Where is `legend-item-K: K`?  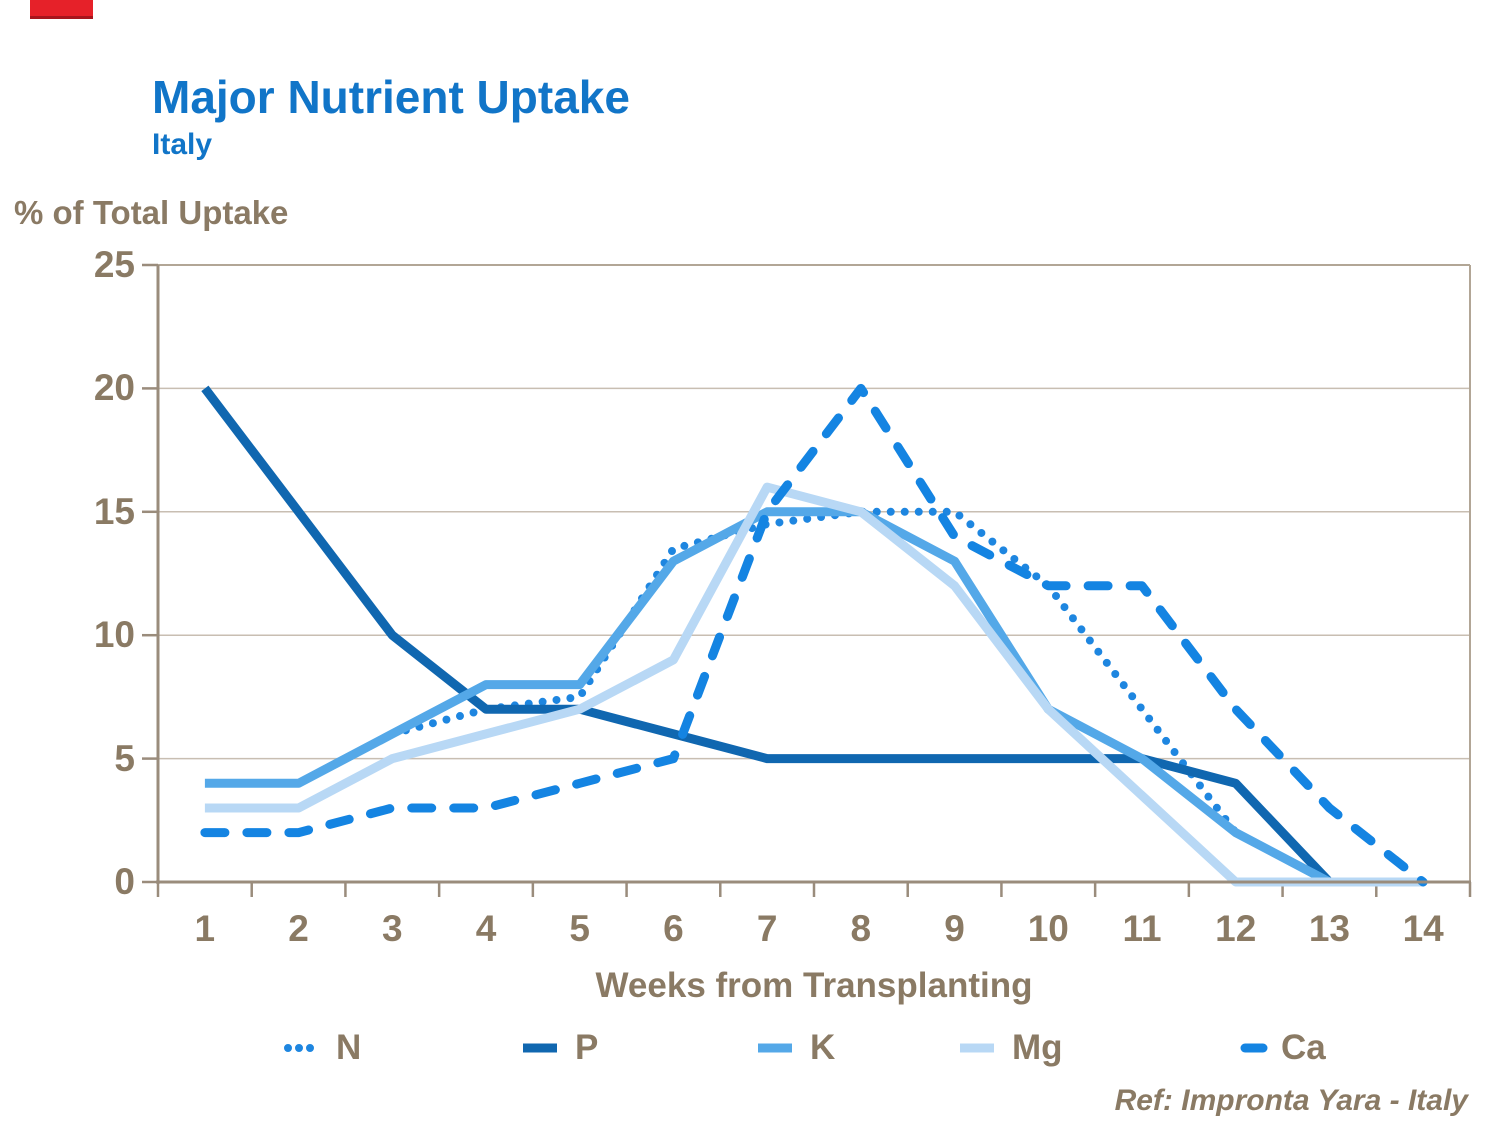 legend-item-K: K is located at coordinates (794, 1048).